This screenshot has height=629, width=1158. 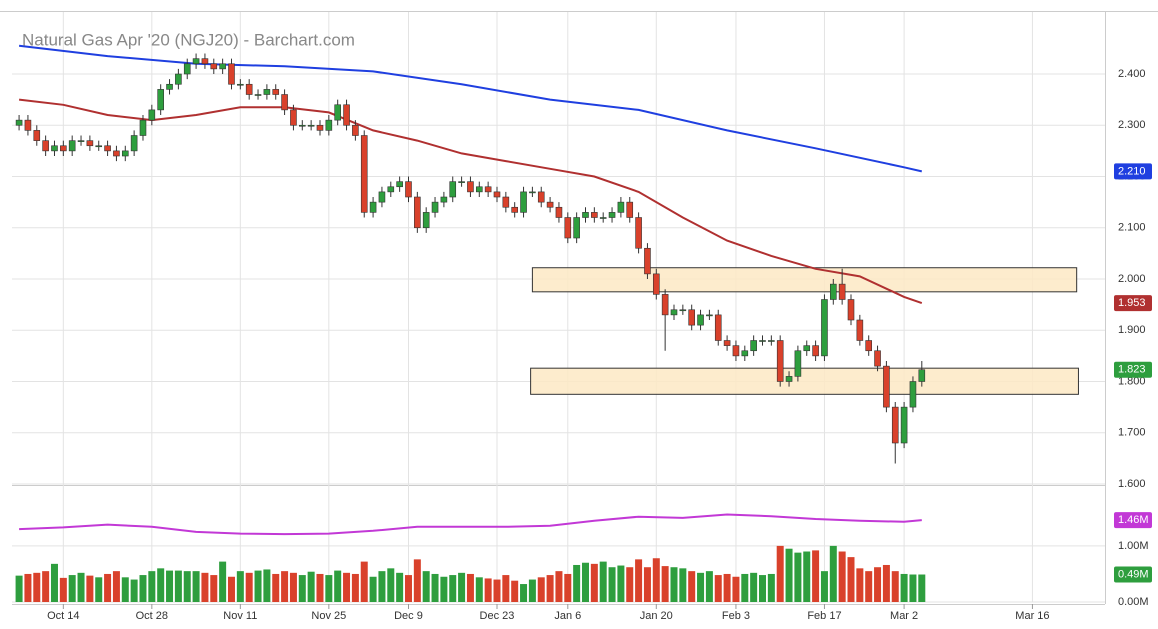 What do you see at coordinates (904, 616) in the screenshot?
I see `x-tick-label: Mar 2` at bounding box center [904, 616].